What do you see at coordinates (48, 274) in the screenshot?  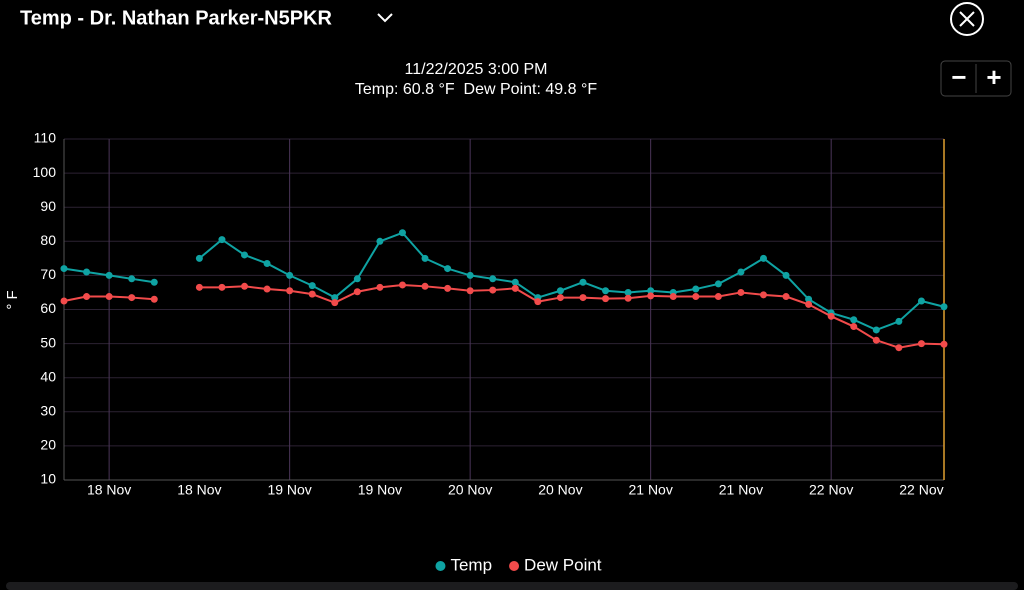 I see `y-tick-label: 70` at bounding box center [48, 274].